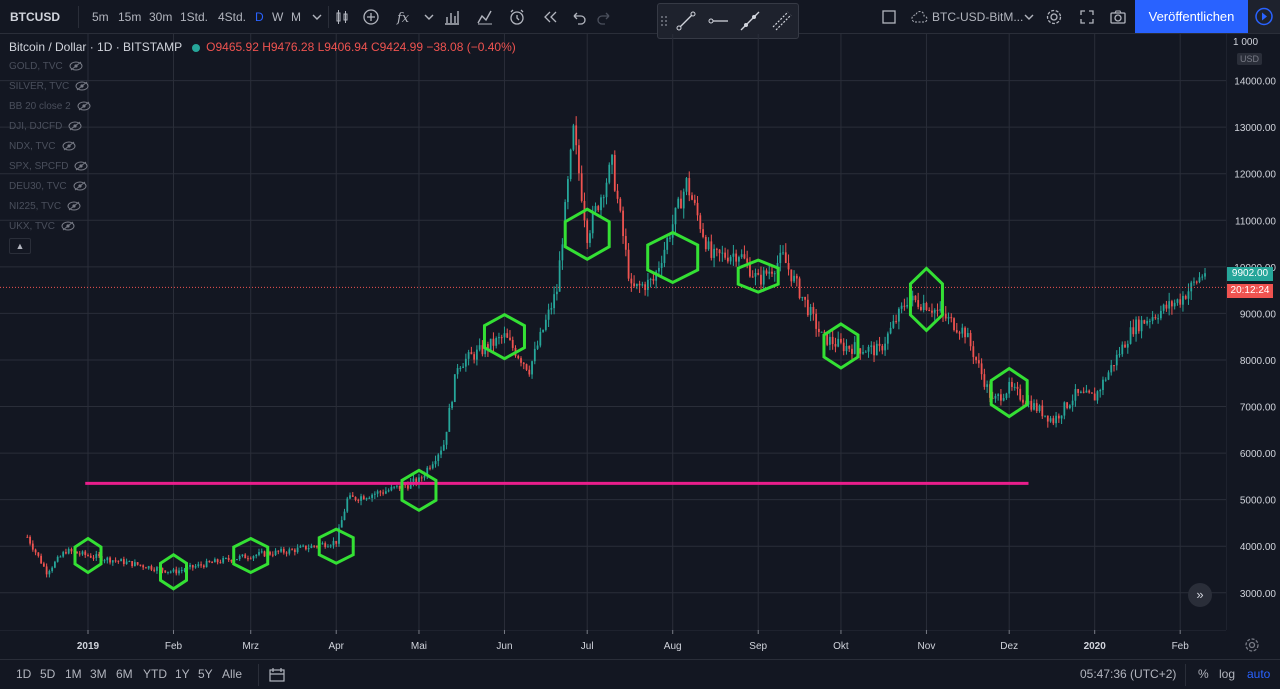 This screenshot has height=689, width=1280. I want to click on range-6m: 6M, so click(124, 674).